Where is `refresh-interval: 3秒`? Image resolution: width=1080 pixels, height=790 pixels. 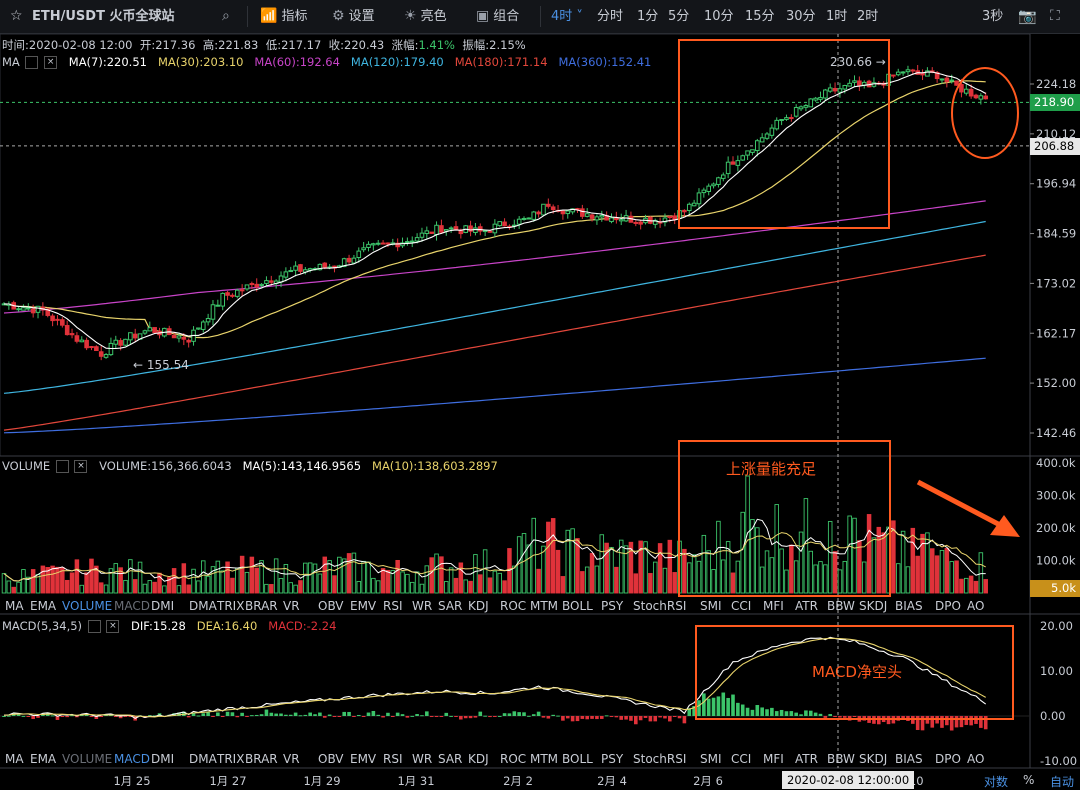
refresh-interval: 3秒 is located at coordinates (993, 16).